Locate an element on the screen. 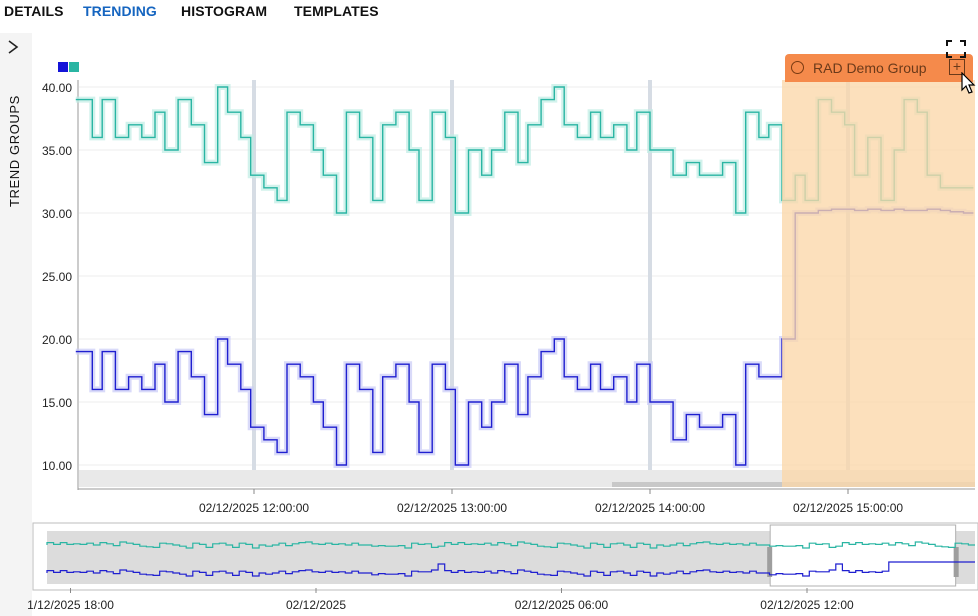 The image size is (978, 616). tab-trending: TRENDING is located at coordinates (120, 11).